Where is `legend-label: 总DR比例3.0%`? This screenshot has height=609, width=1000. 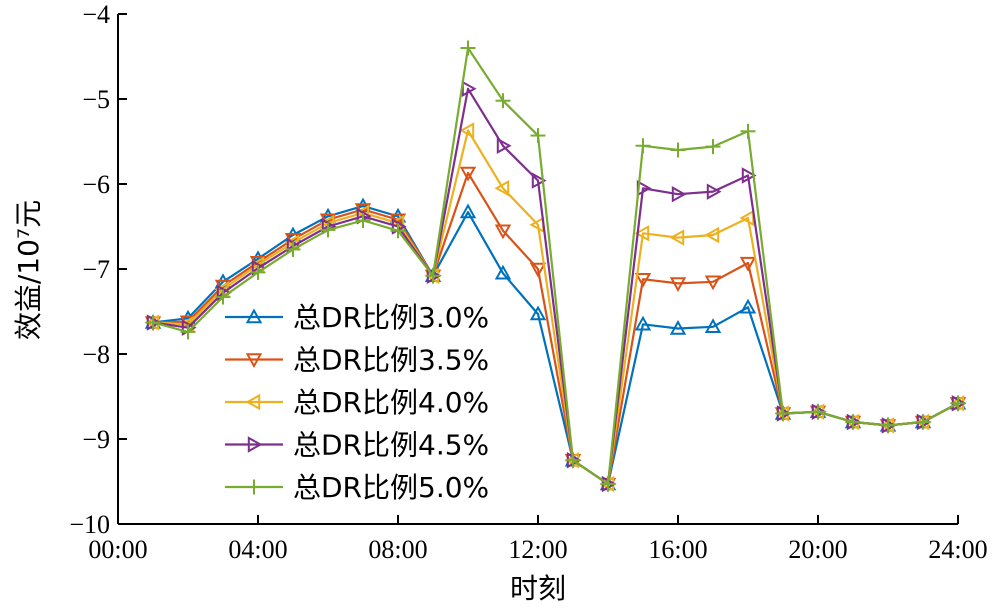 legend-label: 总DR比例3.0% is located at coordinates (391, 317).